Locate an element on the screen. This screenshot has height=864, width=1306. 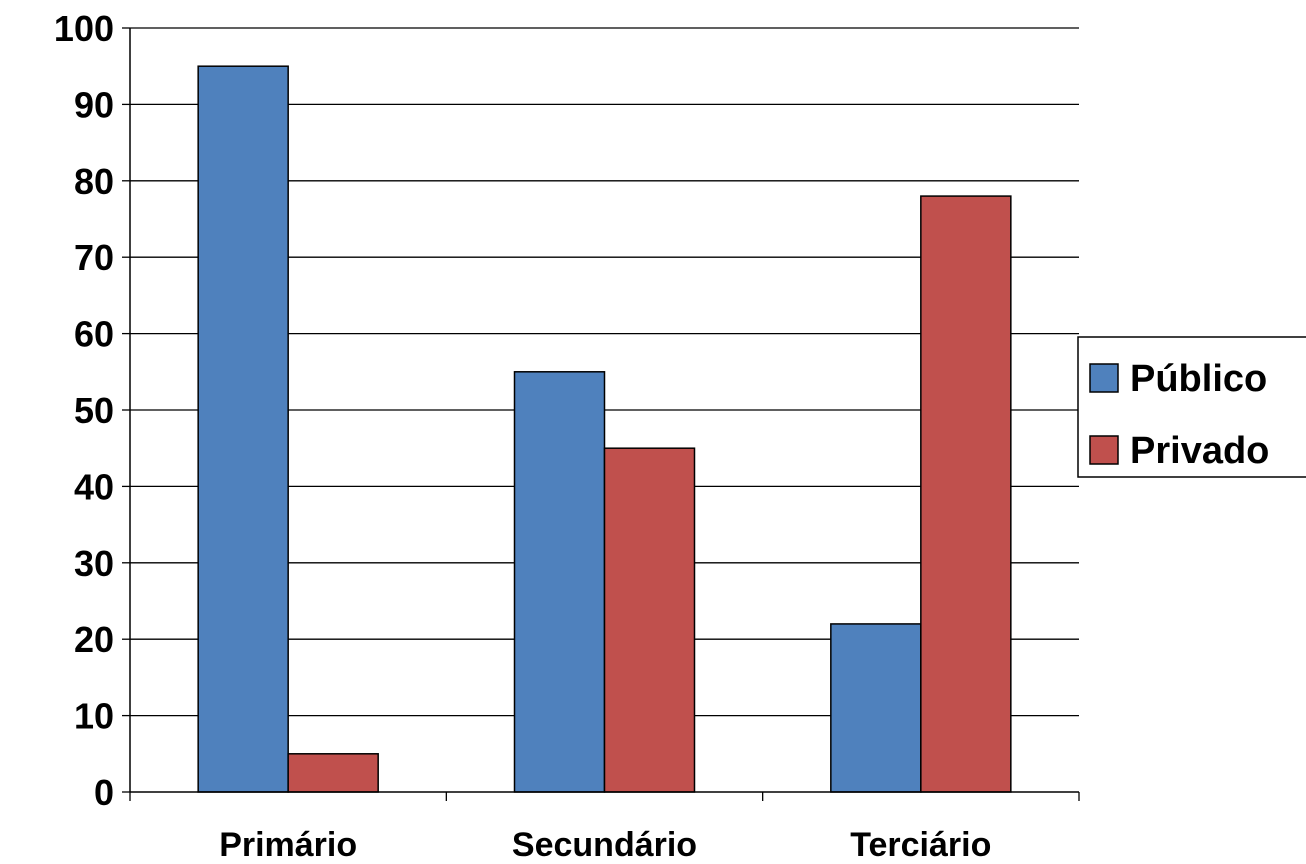
y-tick-labels: 0 10 20 30 40 50 60 70 80 90 100 is located at coordinates (84, 410).